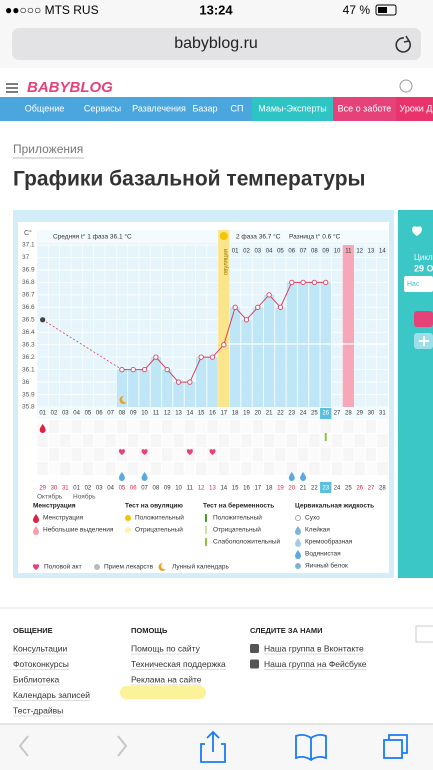 The width and height of the screenshot is (433, 770). Describe the element at coordinates (416, 108) in the screenshot. I see `nav-item: Уроки Д` at that location.